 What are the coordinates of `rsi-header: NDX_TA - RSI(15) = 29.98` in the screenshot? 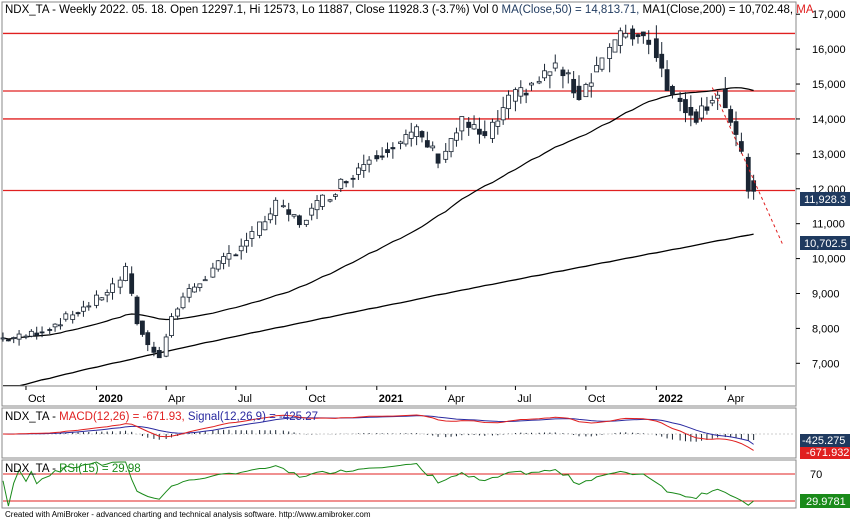 It's located at (73, 469).